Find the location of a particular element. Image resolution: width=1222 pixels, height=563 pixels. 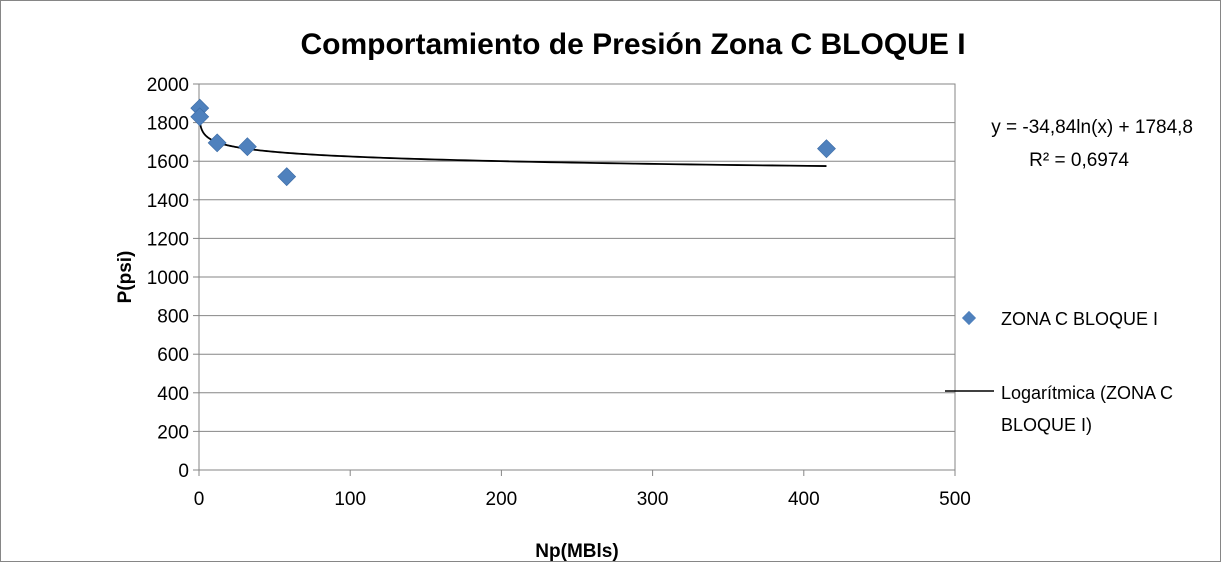

x-tick-label: 200 is located at coordinates (502, 499).